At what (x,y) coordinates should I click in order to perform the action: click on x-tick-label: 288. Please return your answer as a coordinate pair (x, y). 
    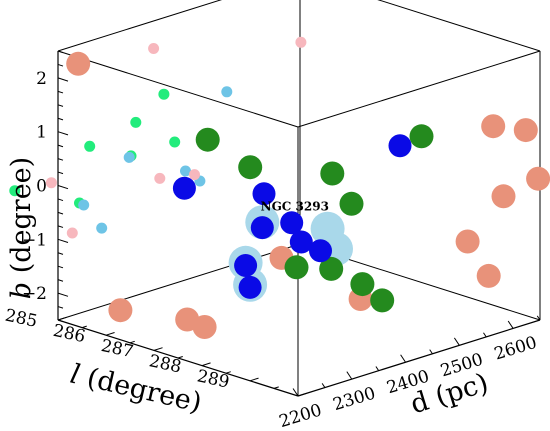
    Looking at the image, I should click on (165, 364).